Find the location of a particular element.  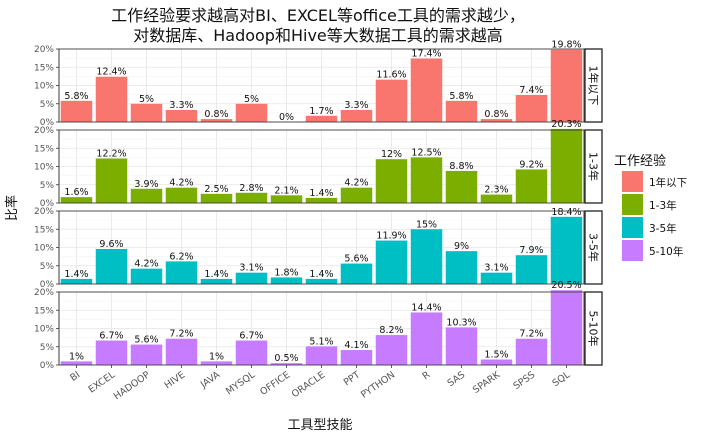

bar-label: 14.4% is located at coordinates (426, 307).